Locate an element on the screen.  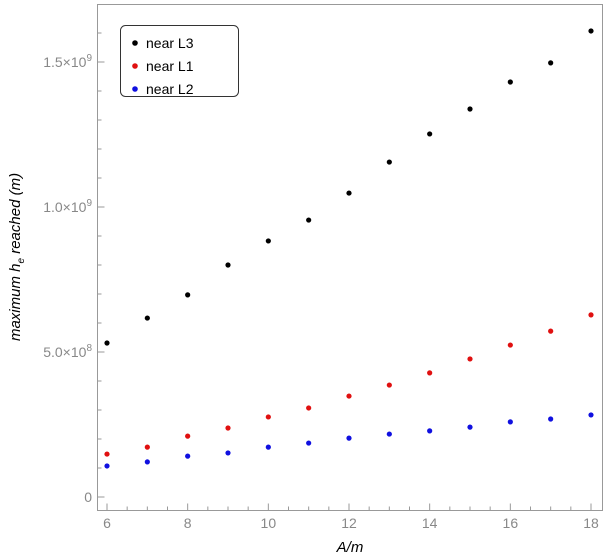
legend-box is located at coordinates (179, 61).